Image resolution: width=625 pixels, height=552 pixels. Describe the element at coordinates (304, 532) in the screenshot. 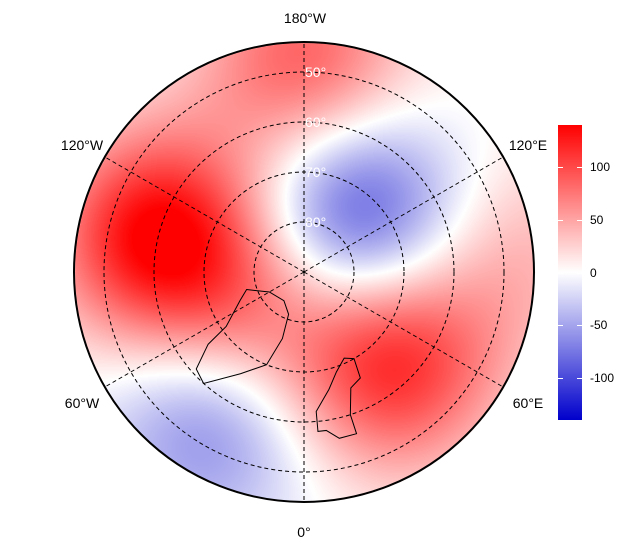

I see `lon-label-0: 0°` at that location.